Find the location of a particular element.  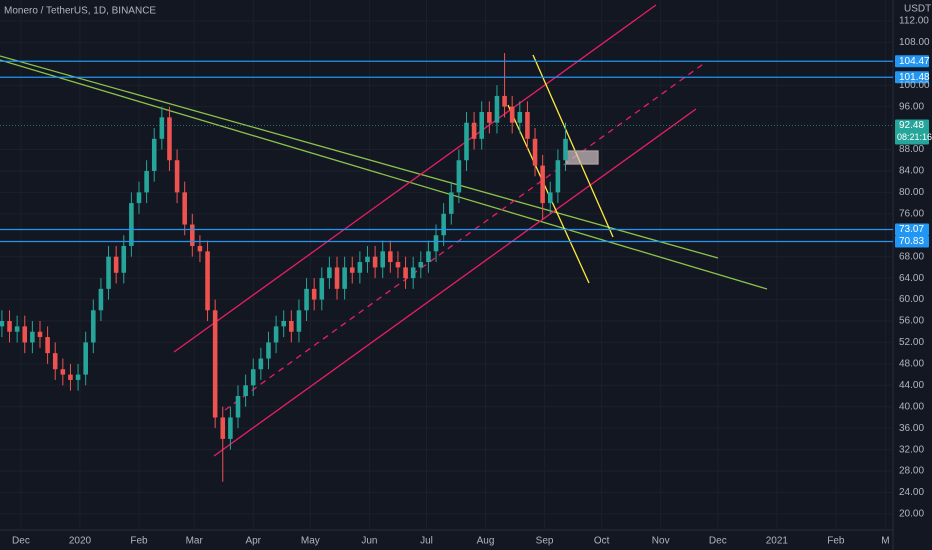

y-tick-label: 44.00 is located at coordinates (911, 385).